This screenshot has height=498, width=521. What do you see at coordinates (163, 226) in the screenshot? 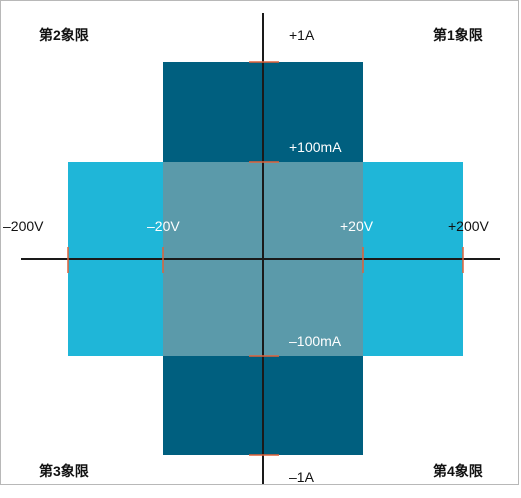
I see `voltage-label-minus-20v: –20V` at bounding box center [163, 226].